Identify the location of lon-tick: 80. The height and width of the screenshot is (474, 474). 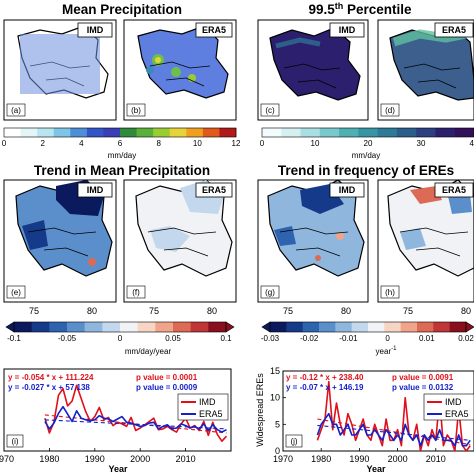
(466, 311).